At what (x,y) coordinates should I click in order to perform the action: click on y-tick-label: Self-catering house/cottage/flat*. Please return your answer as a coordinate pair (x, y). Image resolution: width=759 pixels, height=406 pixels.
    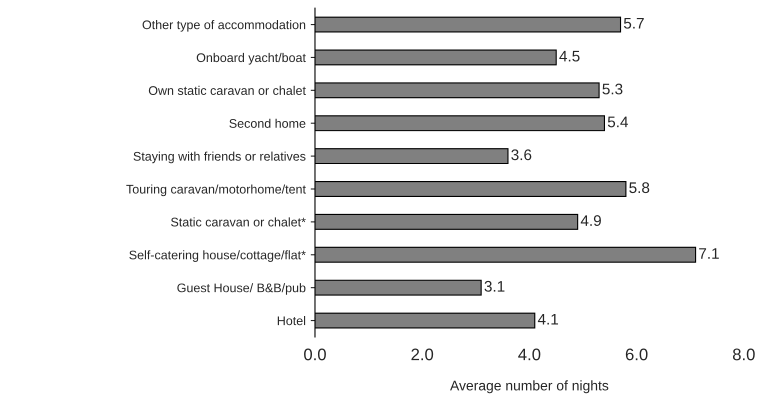
    Looking at the image, I should click on (217, 256).